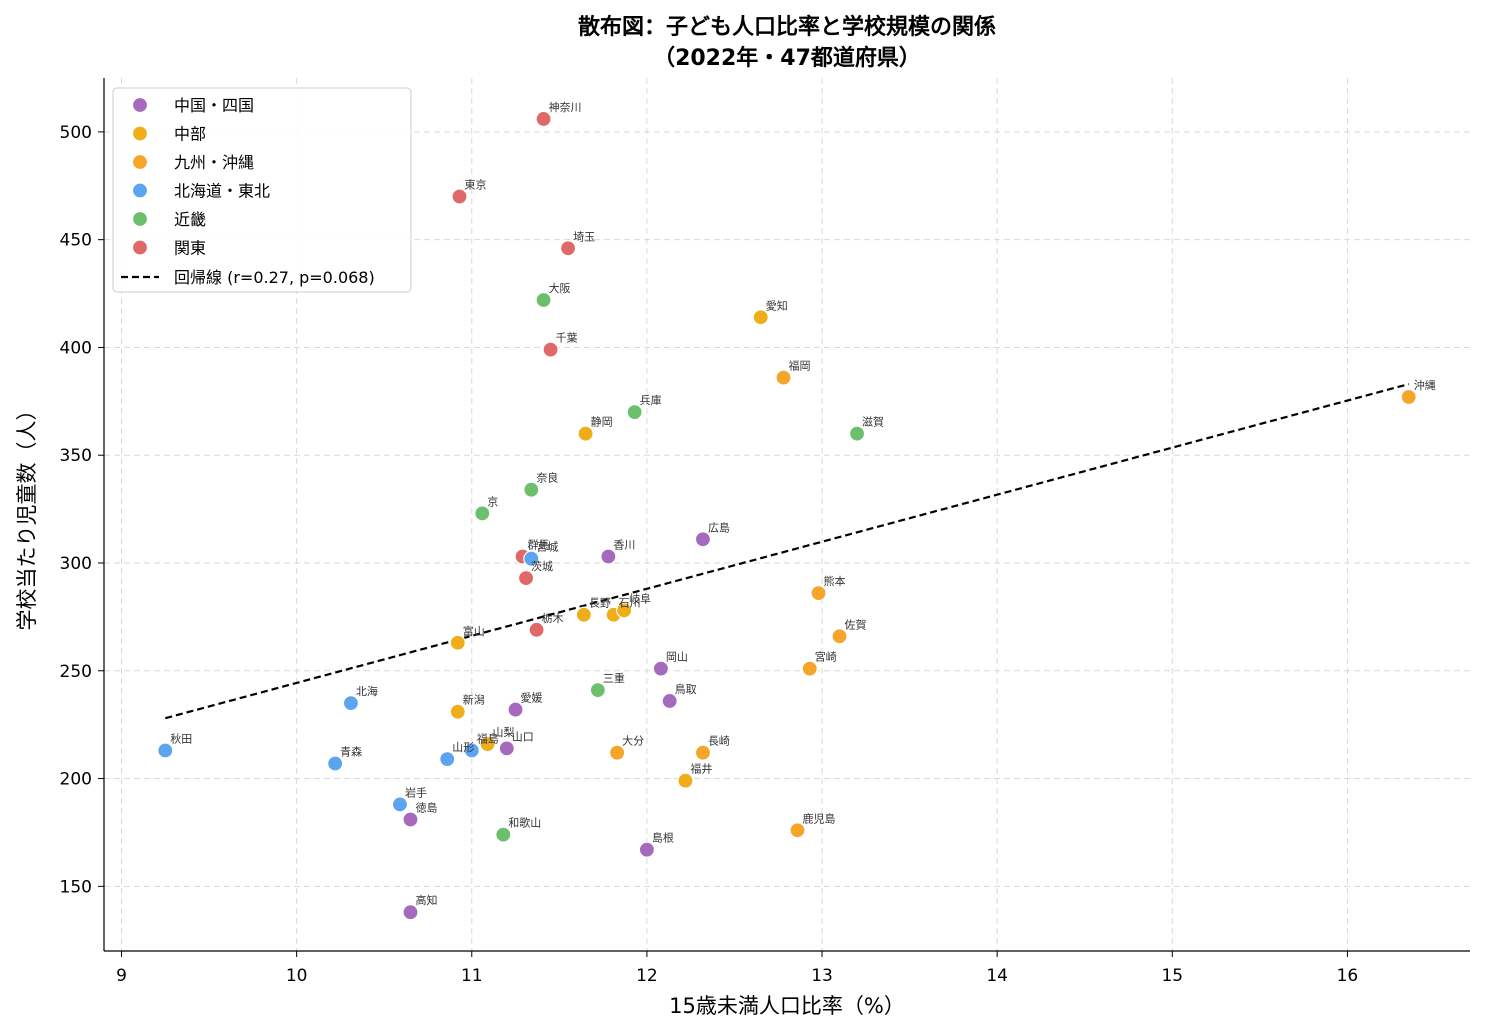  Describe the element at coordinates (565, 107) in the screenshot. I see `data-point-label: 神奈川` at that location.